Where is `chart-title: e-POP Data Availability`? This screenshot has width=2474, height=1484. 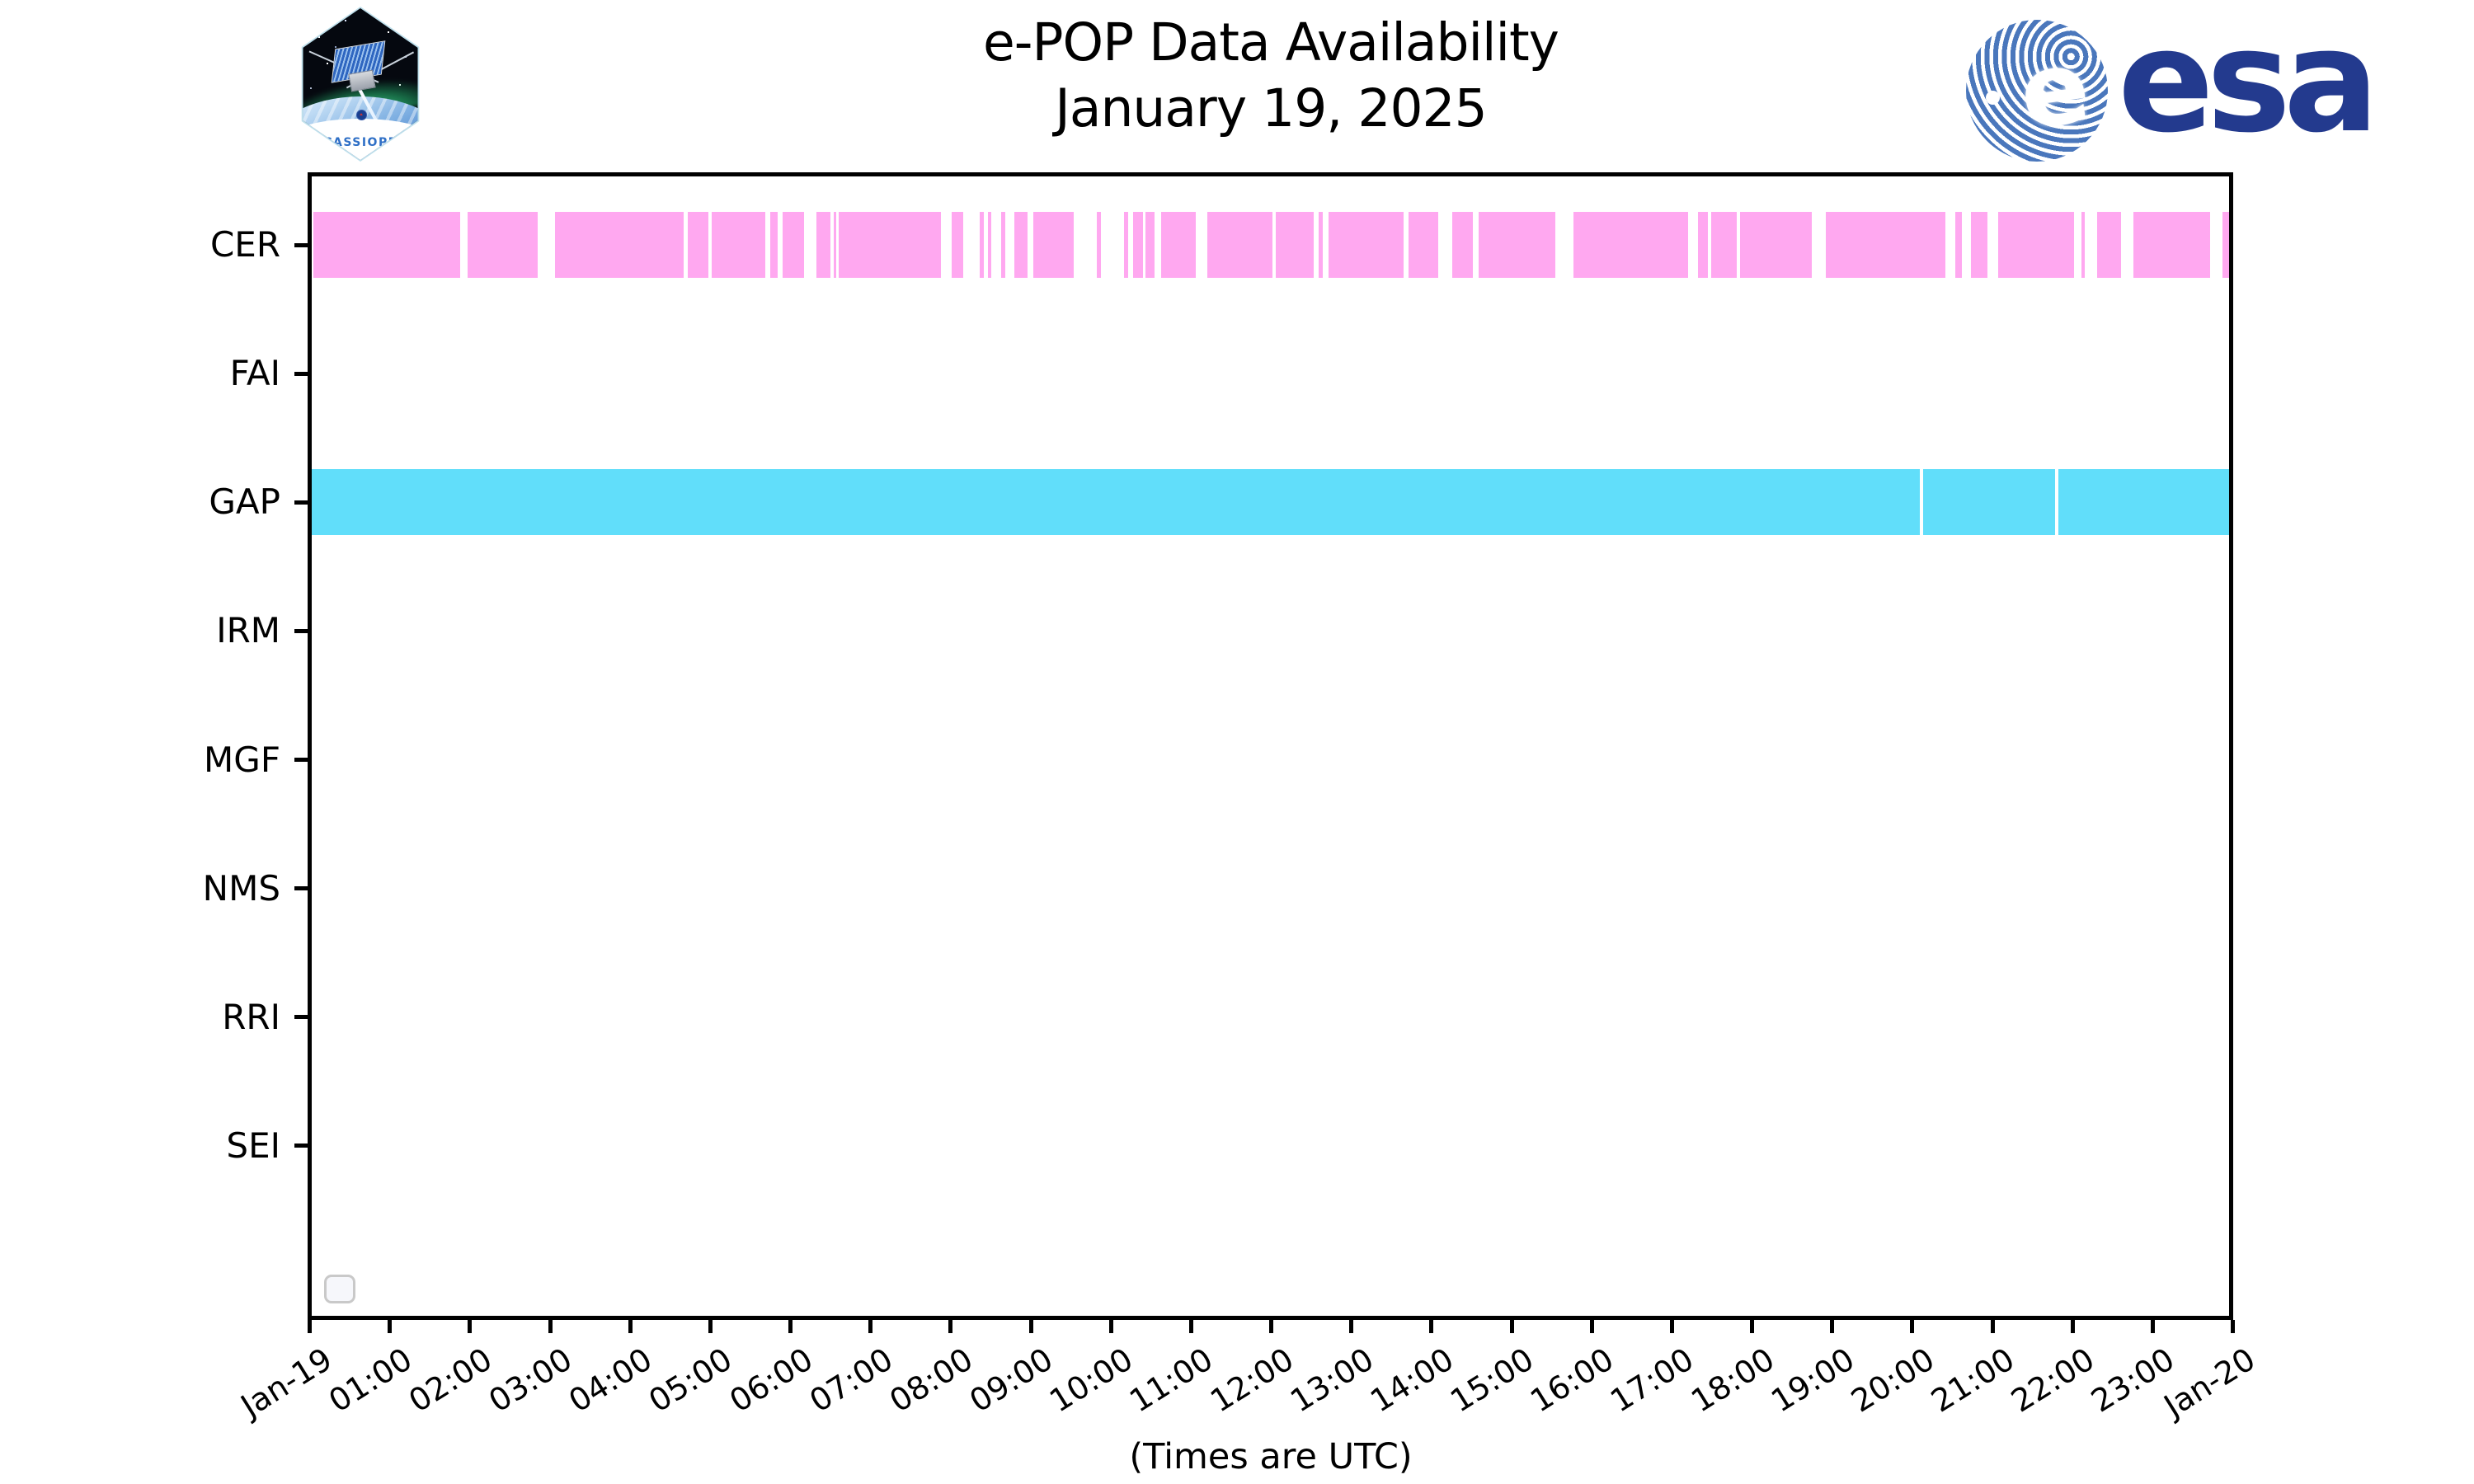 chart-title: e-POP Data Availability is located at coordinates (1271, 42).